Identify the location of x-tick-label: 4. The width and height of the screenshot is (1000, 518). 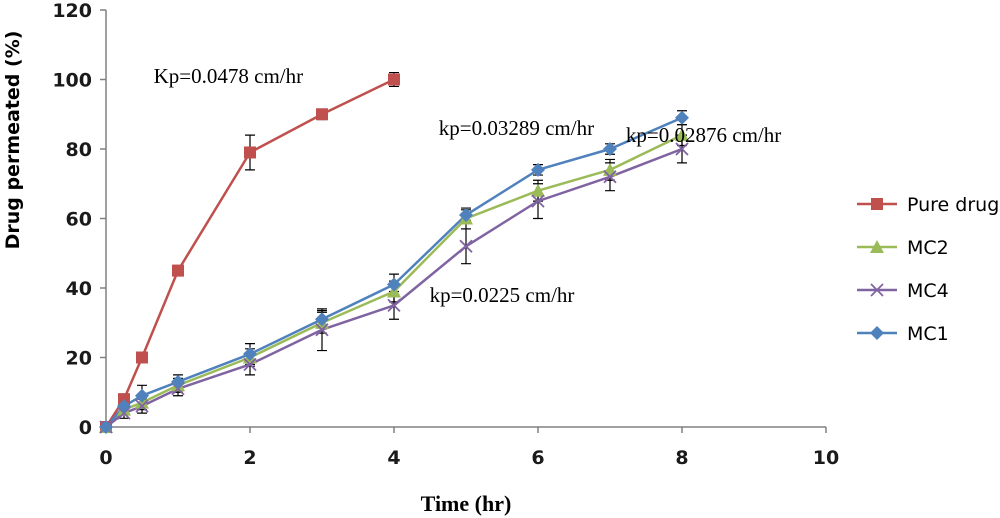
(393, 458).